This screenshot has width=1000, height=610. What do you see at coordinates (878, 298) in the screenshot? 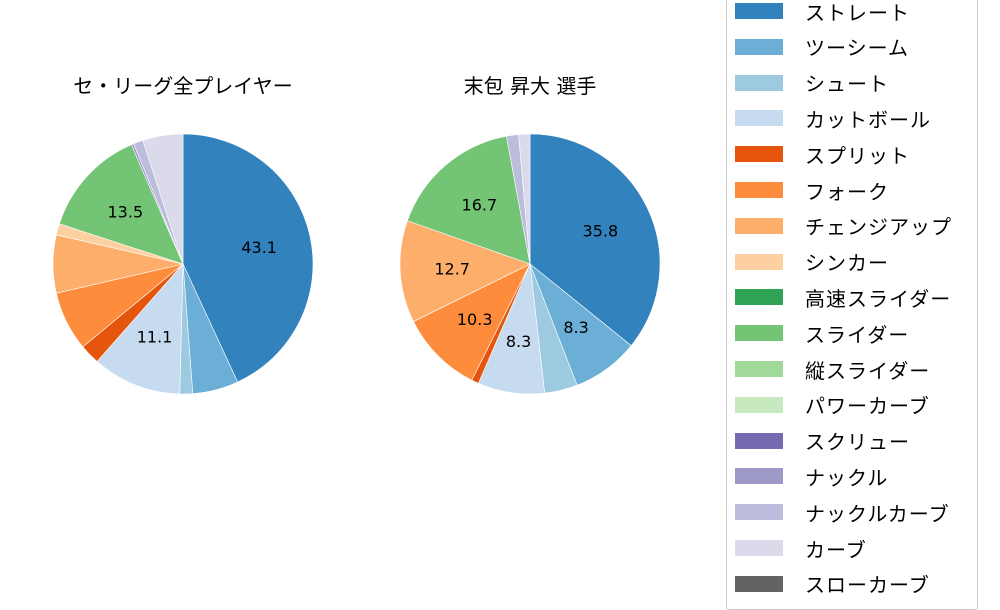
I see `legend-label: 高速スライダー` at bounding box center [878, 298].